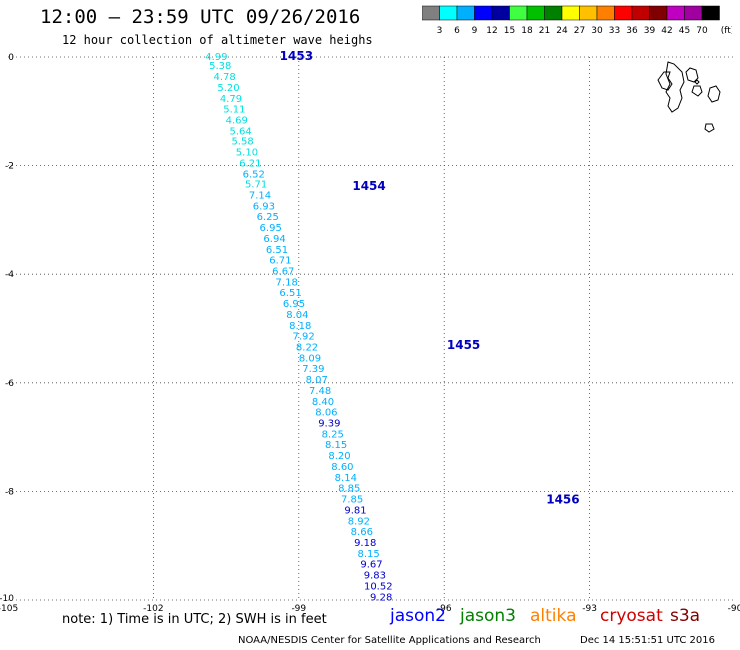 The width and height of the screenshot is (740, 650). Describe the element at coordinates (359, 521) in the screenshot. I see `wave-height-label: 8.92` at that location.